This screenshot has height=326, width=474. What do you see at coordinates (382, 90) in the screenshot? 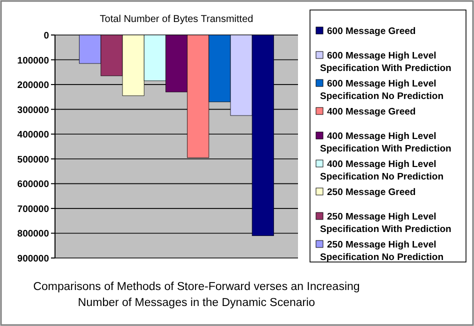
I see `legend-label: 600 Message High Level Specification No Prediction` at bounding box center [382, 90].